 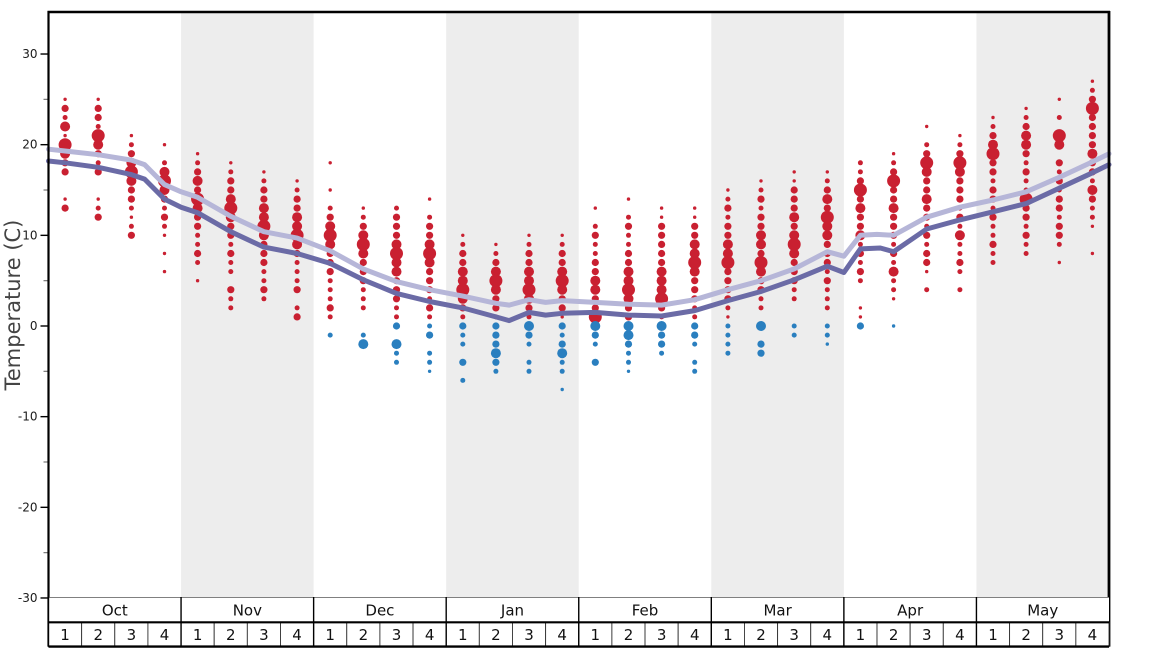 What do you see at coordinates (629, 635) in the screenshot?
I see `week-label: 2` at bounding box center [629, 635].